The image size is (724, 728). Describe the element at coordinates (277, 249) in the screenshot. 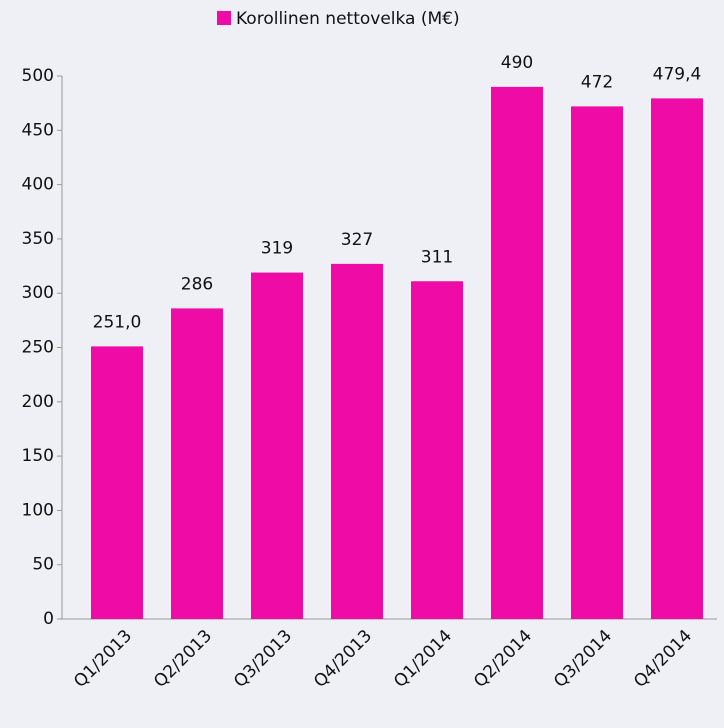

I see `value-label: 319` at that location.